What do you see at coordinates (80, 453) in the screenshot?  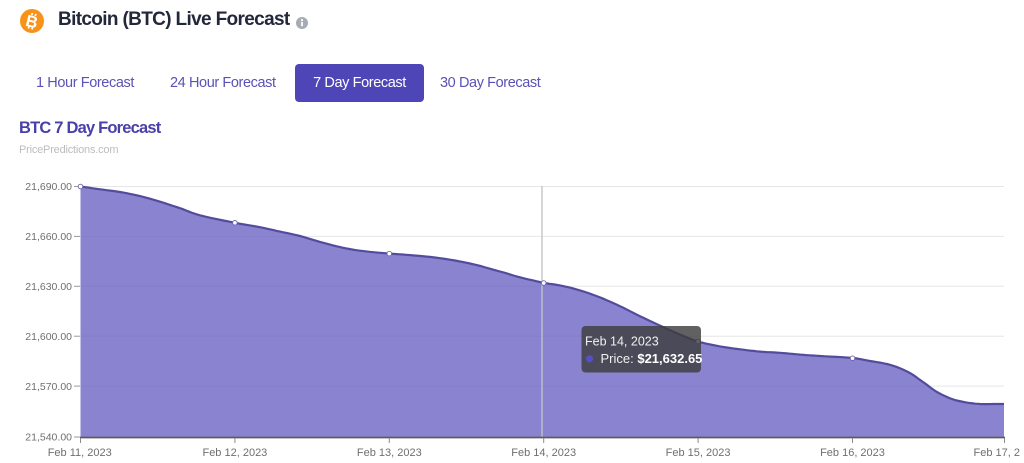 I see `svg-text: Feb 11, 2023` at bounding box center [80, 453].